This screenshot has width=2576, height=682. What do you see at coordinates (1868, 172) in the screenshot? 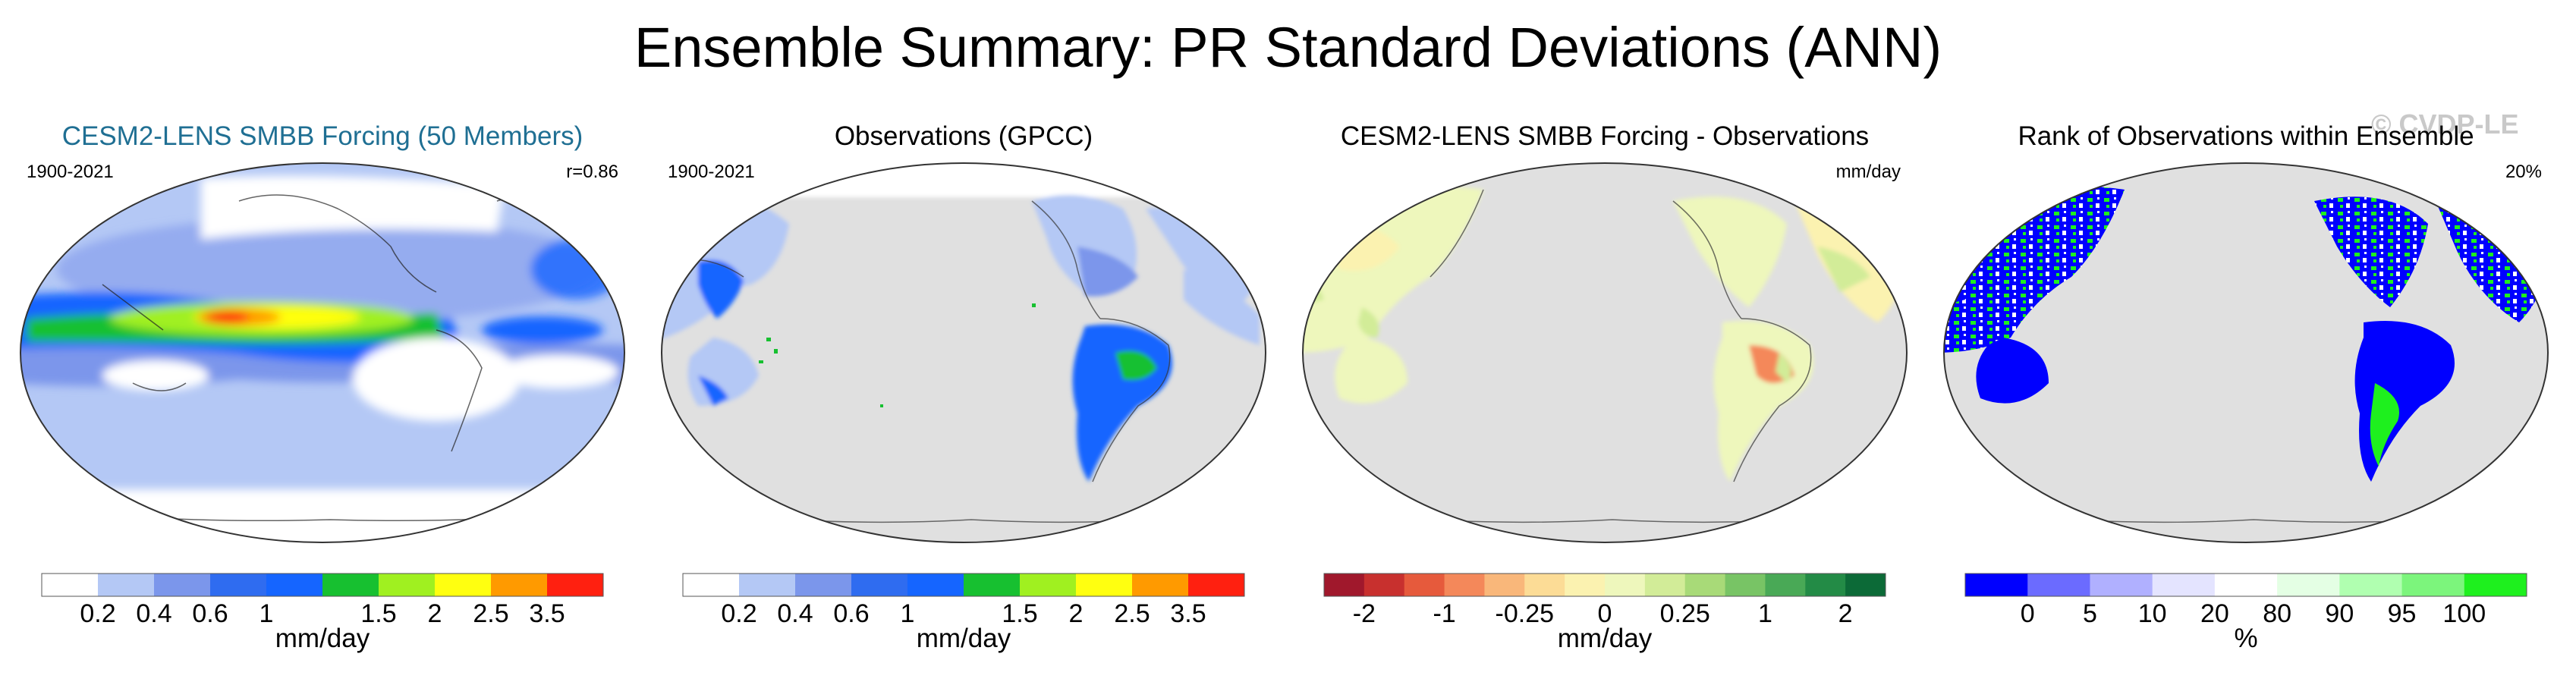
I see `units-label: mm/day` at bounding box center [1868, 172].